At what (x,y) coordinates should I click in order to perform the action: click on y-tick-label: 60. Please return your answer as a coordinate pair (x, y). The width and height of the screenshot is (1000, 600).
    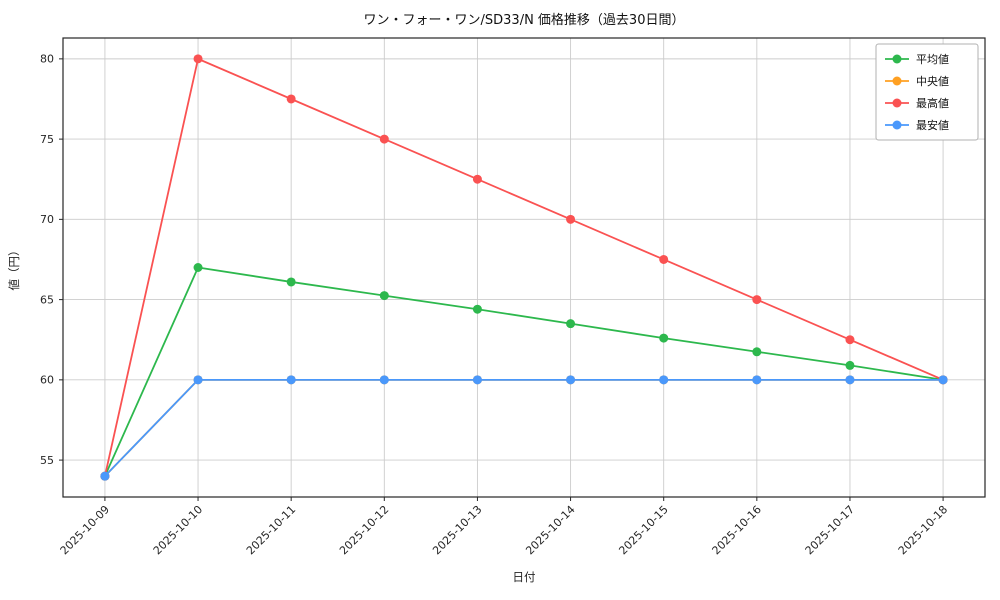
    Looking at the image, I should click on (47, 380).